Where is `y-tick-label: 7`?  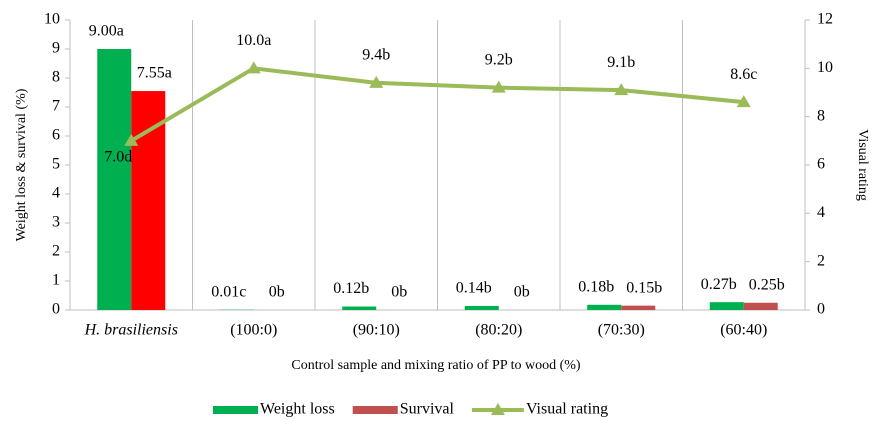 y-tick-label: 7 is located at coordinates (56, 106).